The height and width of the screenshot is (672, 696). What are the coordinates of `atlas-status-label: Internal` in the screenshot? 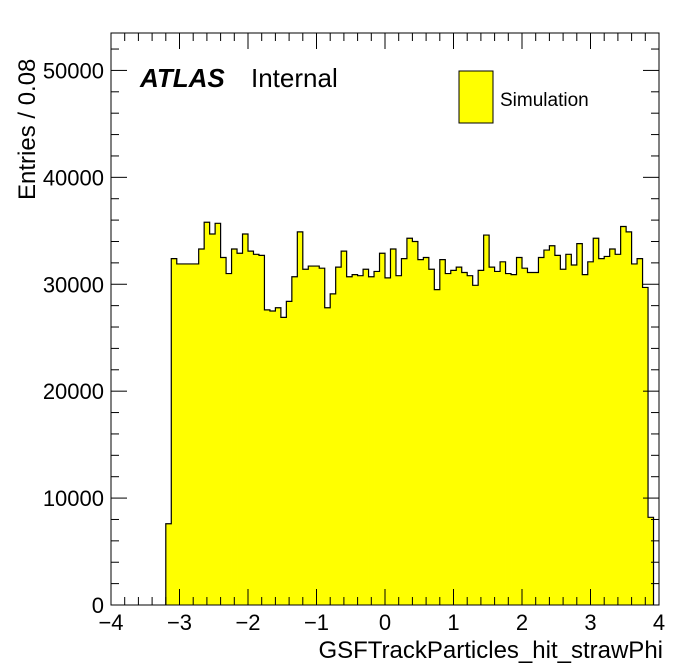 It's located at (294, 78).